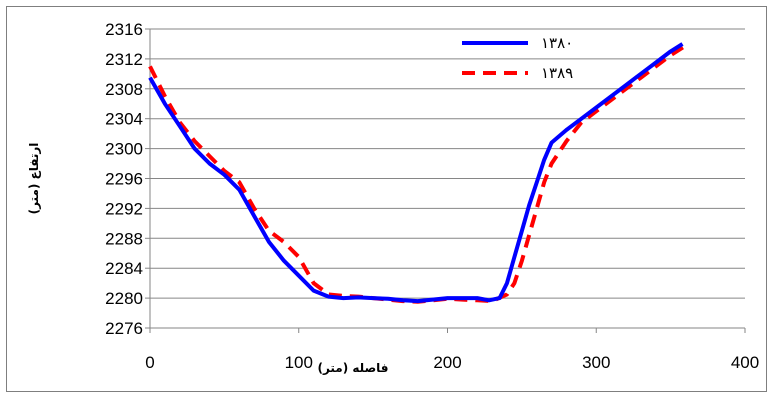 The image size is (775, 398). What do you see at coordinates (34, 179) in the screenshot?
I see `y-axis-title: ارتفاع (متر)` at bounding box center [34, 179].